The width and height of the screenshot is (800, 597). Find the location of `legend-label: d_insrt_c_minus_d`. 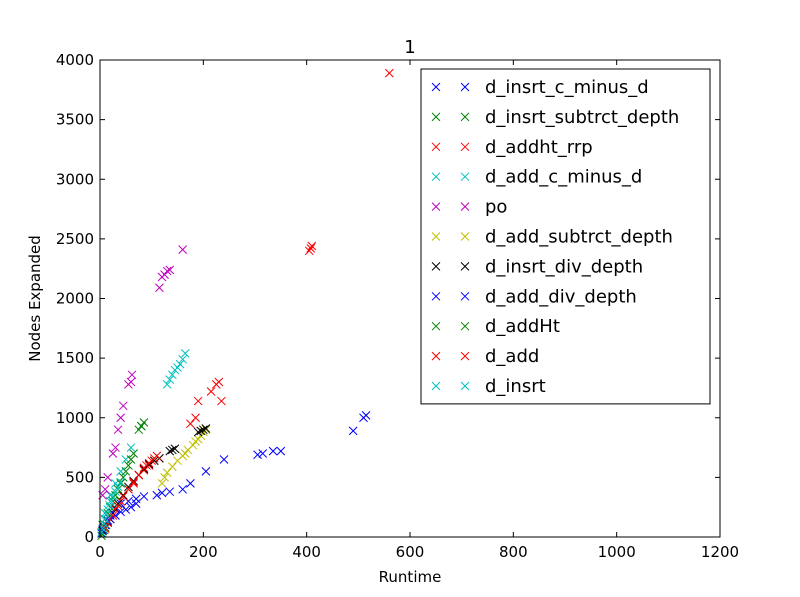

legend-label: d_insrt_c_minus_d is located at coordinates (567, 87).